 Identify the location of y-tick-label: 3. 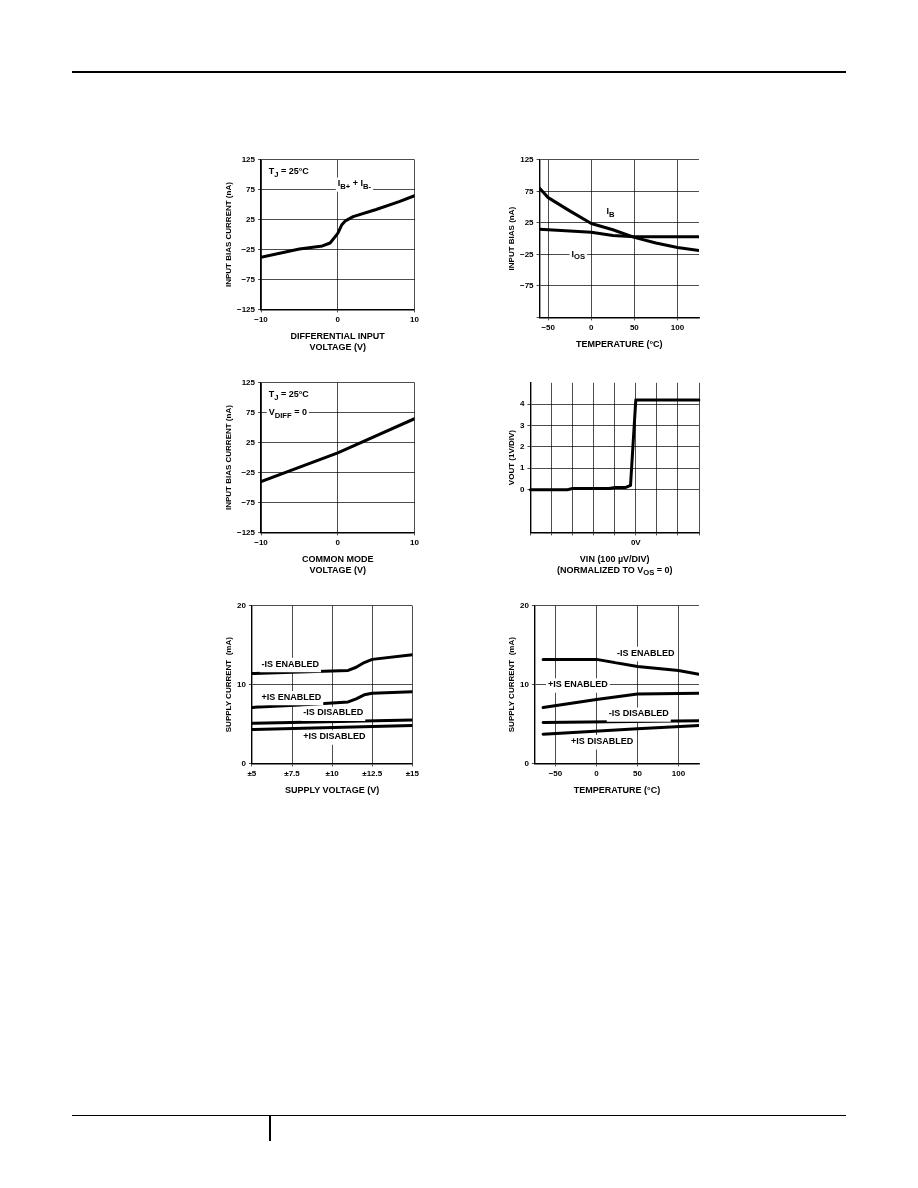
(522, 425).